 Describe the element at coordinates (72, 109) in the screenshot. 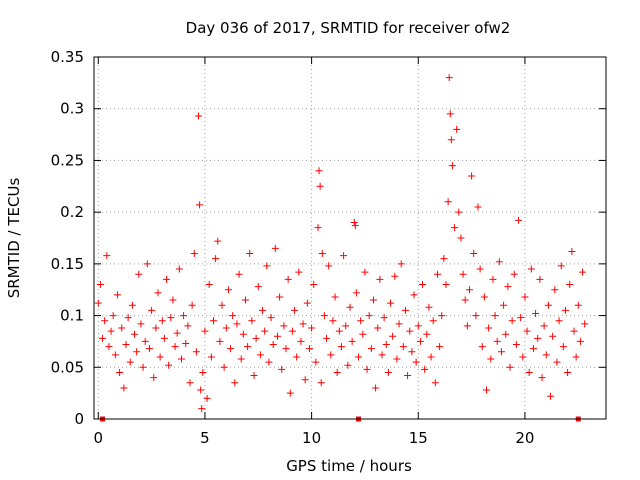

I see `y-tick-label: 0.3` at that location.